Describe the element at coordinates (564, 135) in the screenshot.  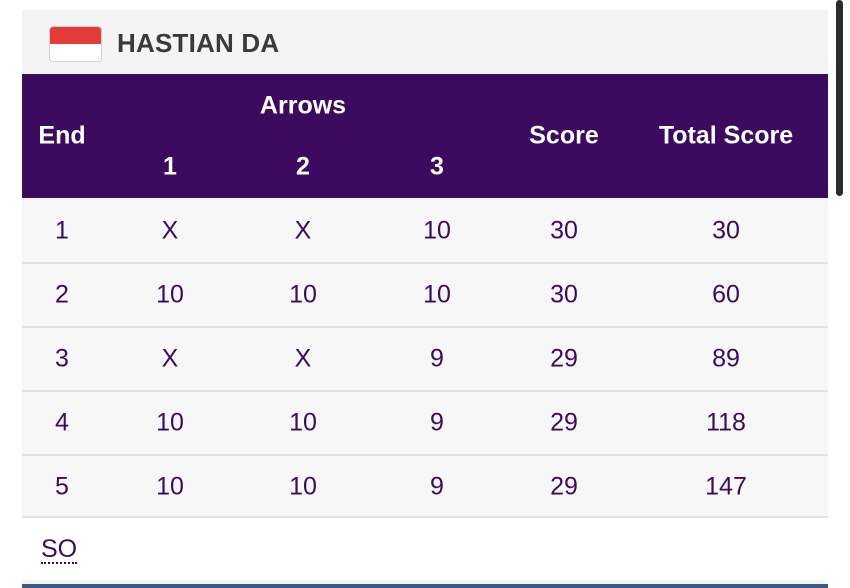
I see `header-score: Score` at that location.